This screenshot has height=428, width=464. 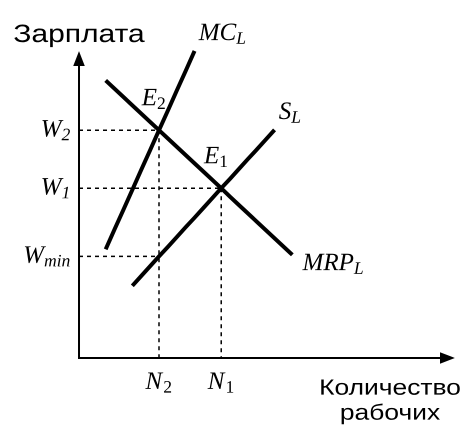 What do you see at coordinates (153, 98) in the screenshot?
I see `annotation: E$_{2}$` at bounding box center [153, 98].